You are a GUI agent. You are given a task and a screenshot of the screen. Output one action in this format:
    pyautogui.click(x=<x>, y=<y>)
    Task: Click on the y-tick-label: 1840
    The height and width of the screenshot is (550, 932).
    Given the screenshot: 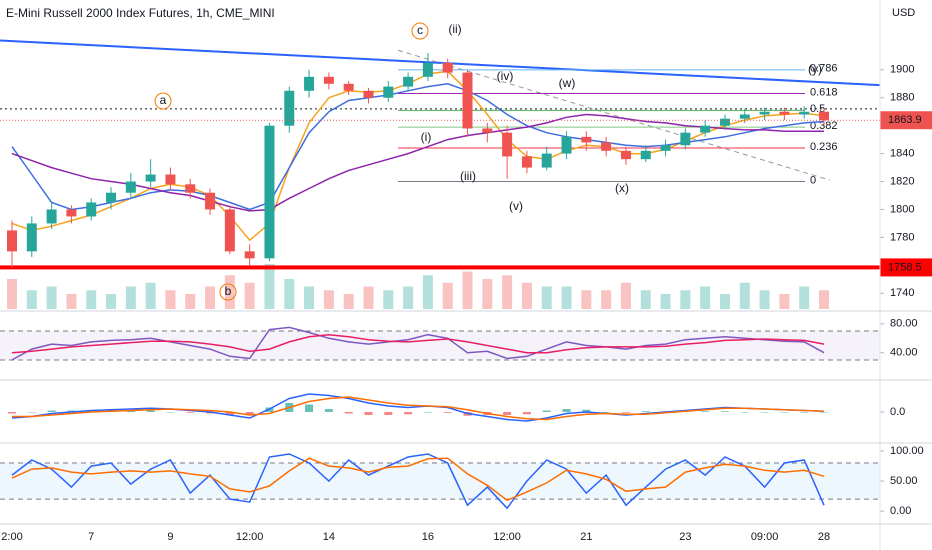 What is the action you would take?
    pyautogui.click(x=902, y=154)
    